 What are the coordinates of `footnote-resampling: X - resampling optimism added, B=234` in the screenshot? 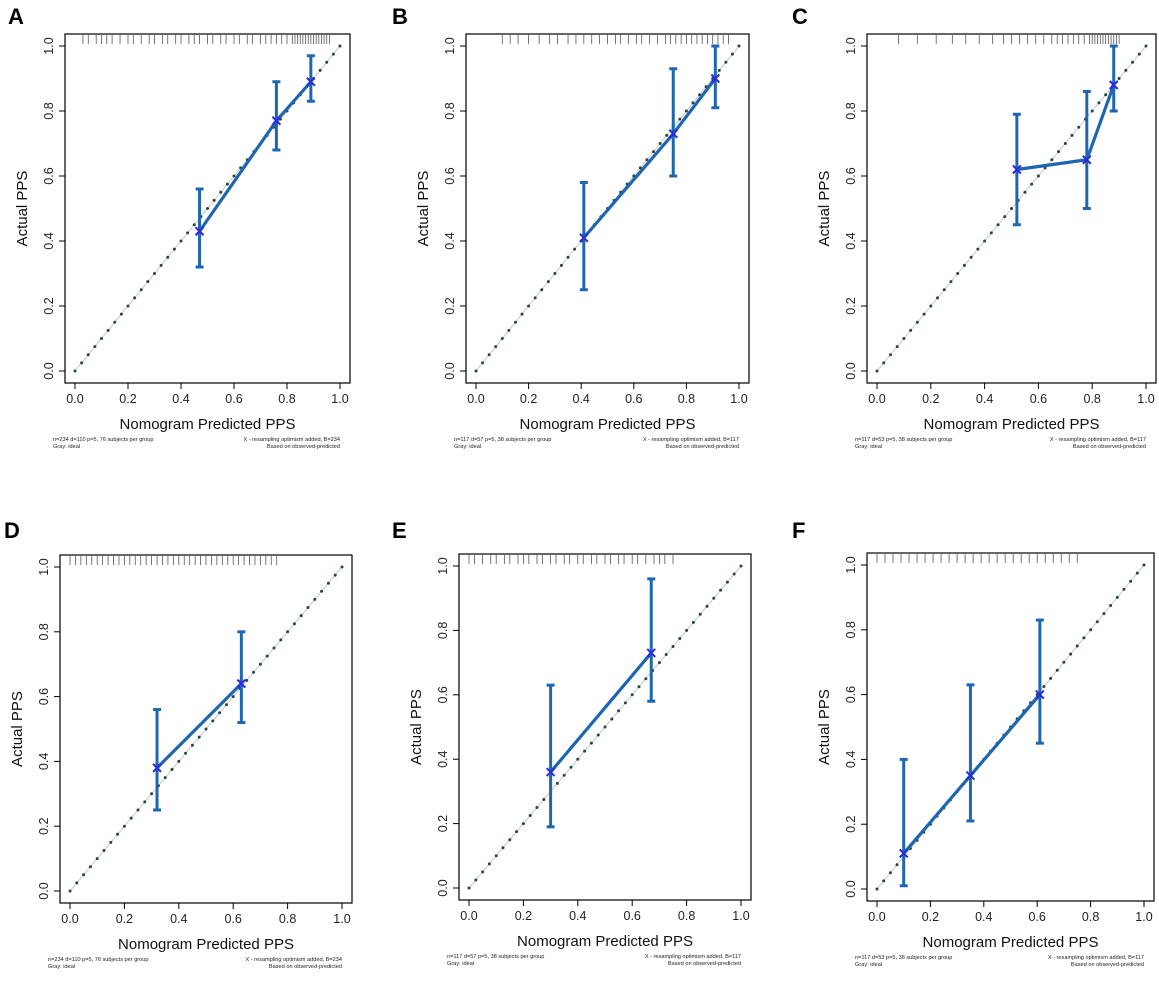 It's located at (291, 440).